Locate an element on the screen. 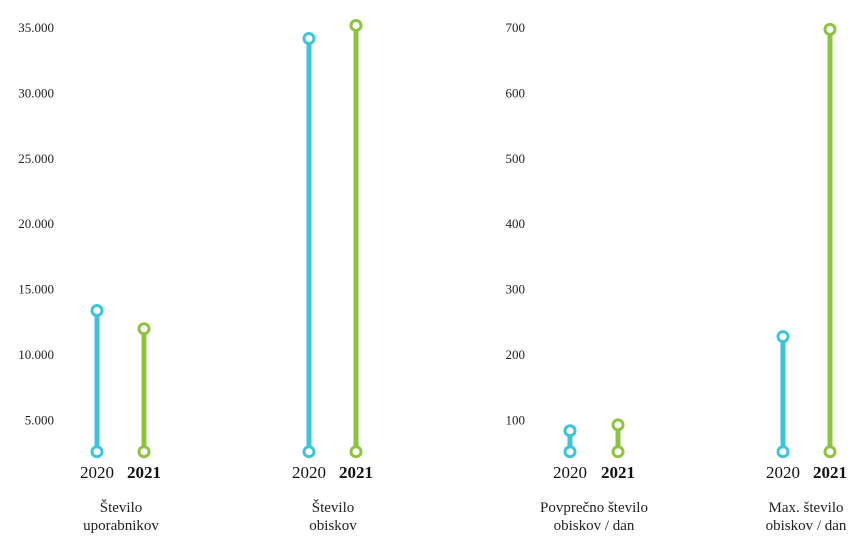 This screenshot has width=862, height=543. y-tick-label: 200 is located at coordinates (516, 354).